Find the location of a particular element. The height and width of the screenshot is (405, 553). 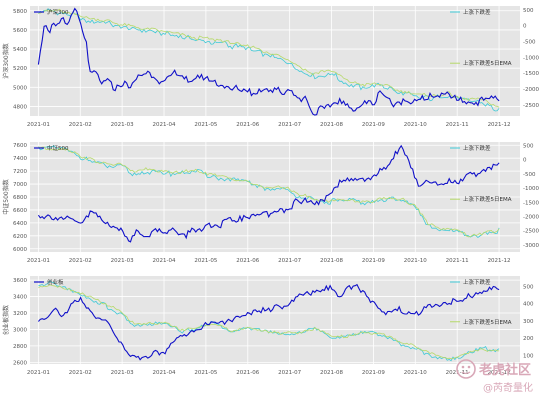

y-left-tick-label: 3000 is located at coordinates (20, 330).